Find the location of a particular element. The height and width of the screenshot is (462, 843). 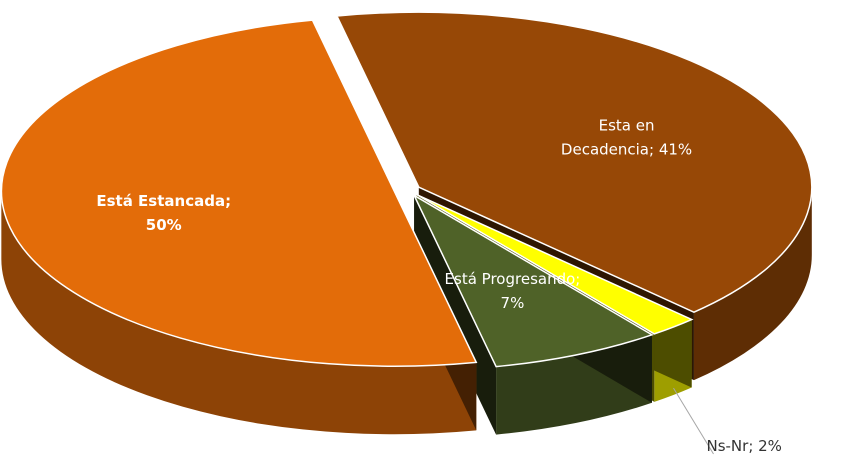

data-label: Esta en Decadencia; 41% is located at coordinates (626, 137).